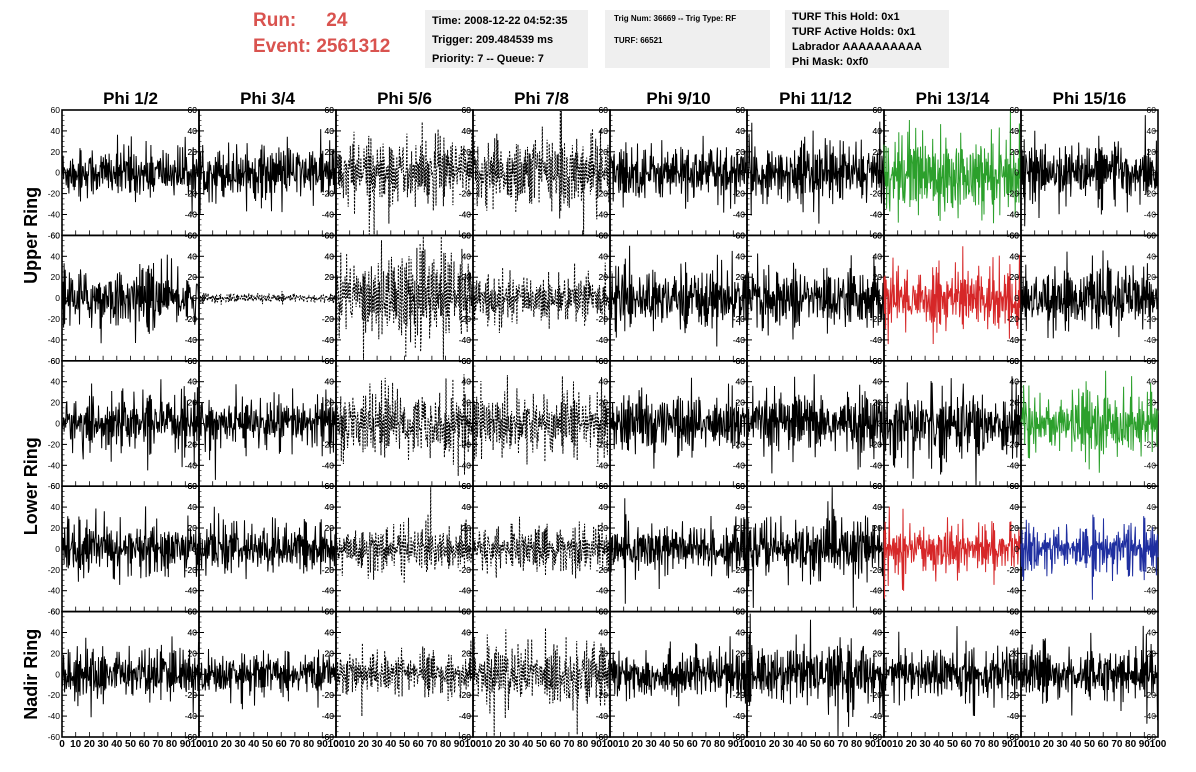 Image resolution: width=1196 pixels, height=772 pixels. What do you see at coordinates (500, 21) in the screenshot?
I see `time-text: Time: 2008-12-22 04:52:35` at bounding box center [500, 21].